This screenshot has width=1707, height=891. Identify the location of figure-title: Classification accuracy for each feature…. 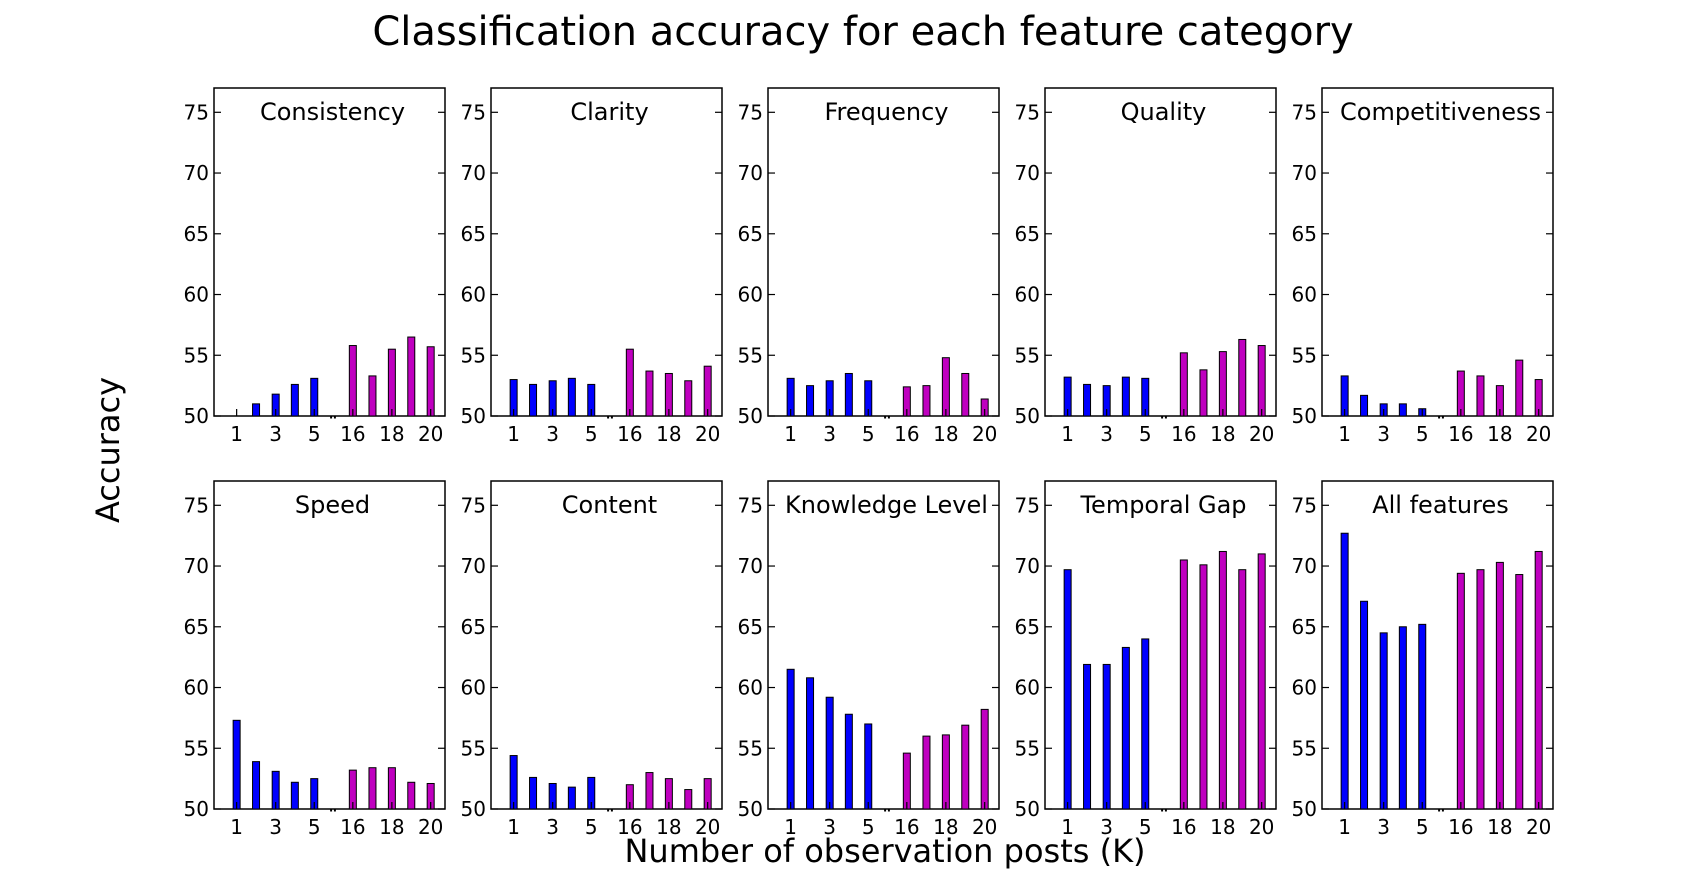
(862, 32).